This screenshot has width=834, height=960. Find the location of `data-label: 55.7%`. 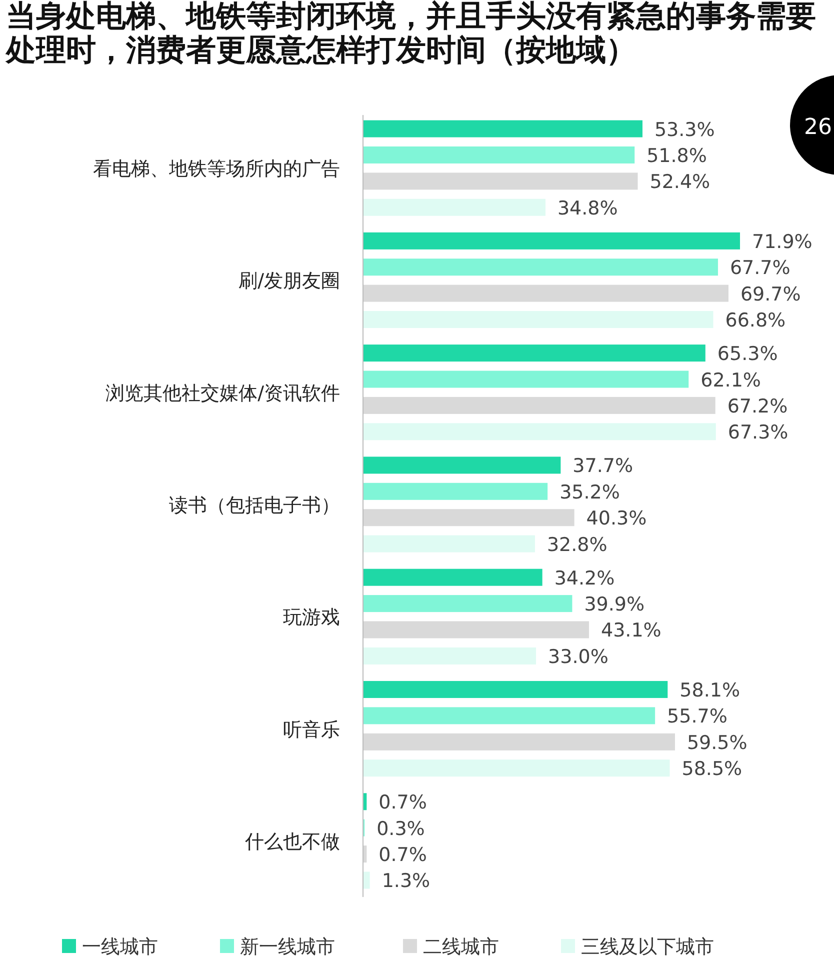

data-label: 55.7% is located at coordinates (697, 717).